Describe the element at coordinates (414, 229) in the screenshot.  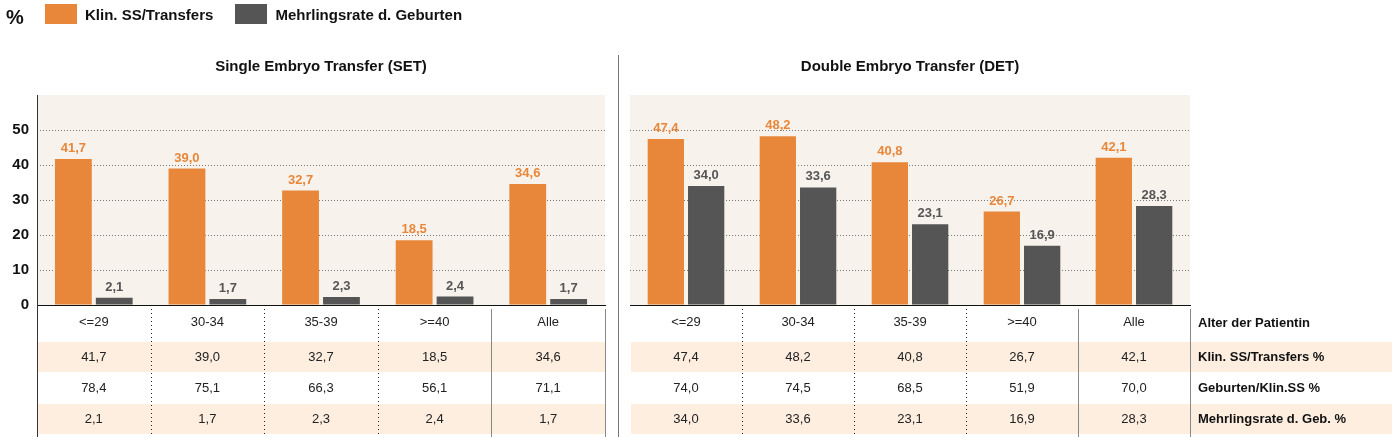
I see `text: 18,5` at that location.